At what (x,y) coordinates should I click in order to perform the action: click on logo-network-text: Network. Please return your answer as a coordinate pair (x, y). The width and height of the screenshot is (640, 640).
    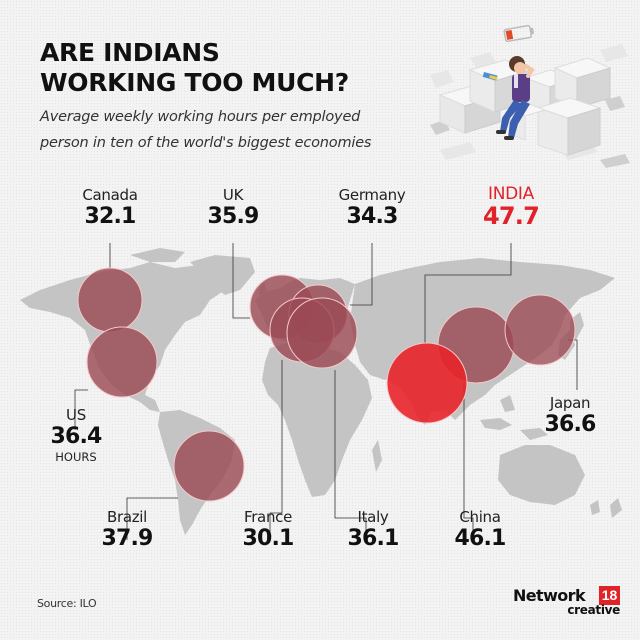
    Looking at the image, I should click on (549, 595).